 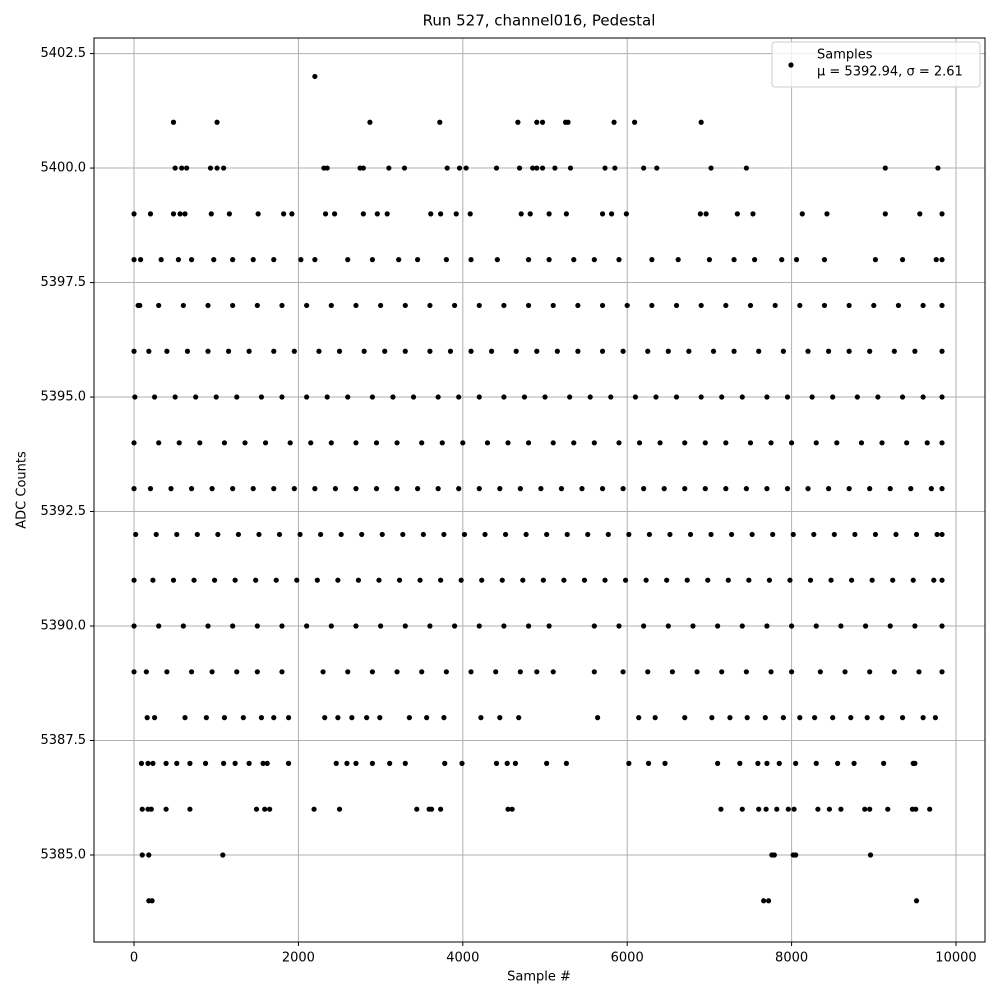 What do you see at coordinates (845, 55) in the screenshot?
I see `legend-label: Samples` at bounding box center [845, 55].